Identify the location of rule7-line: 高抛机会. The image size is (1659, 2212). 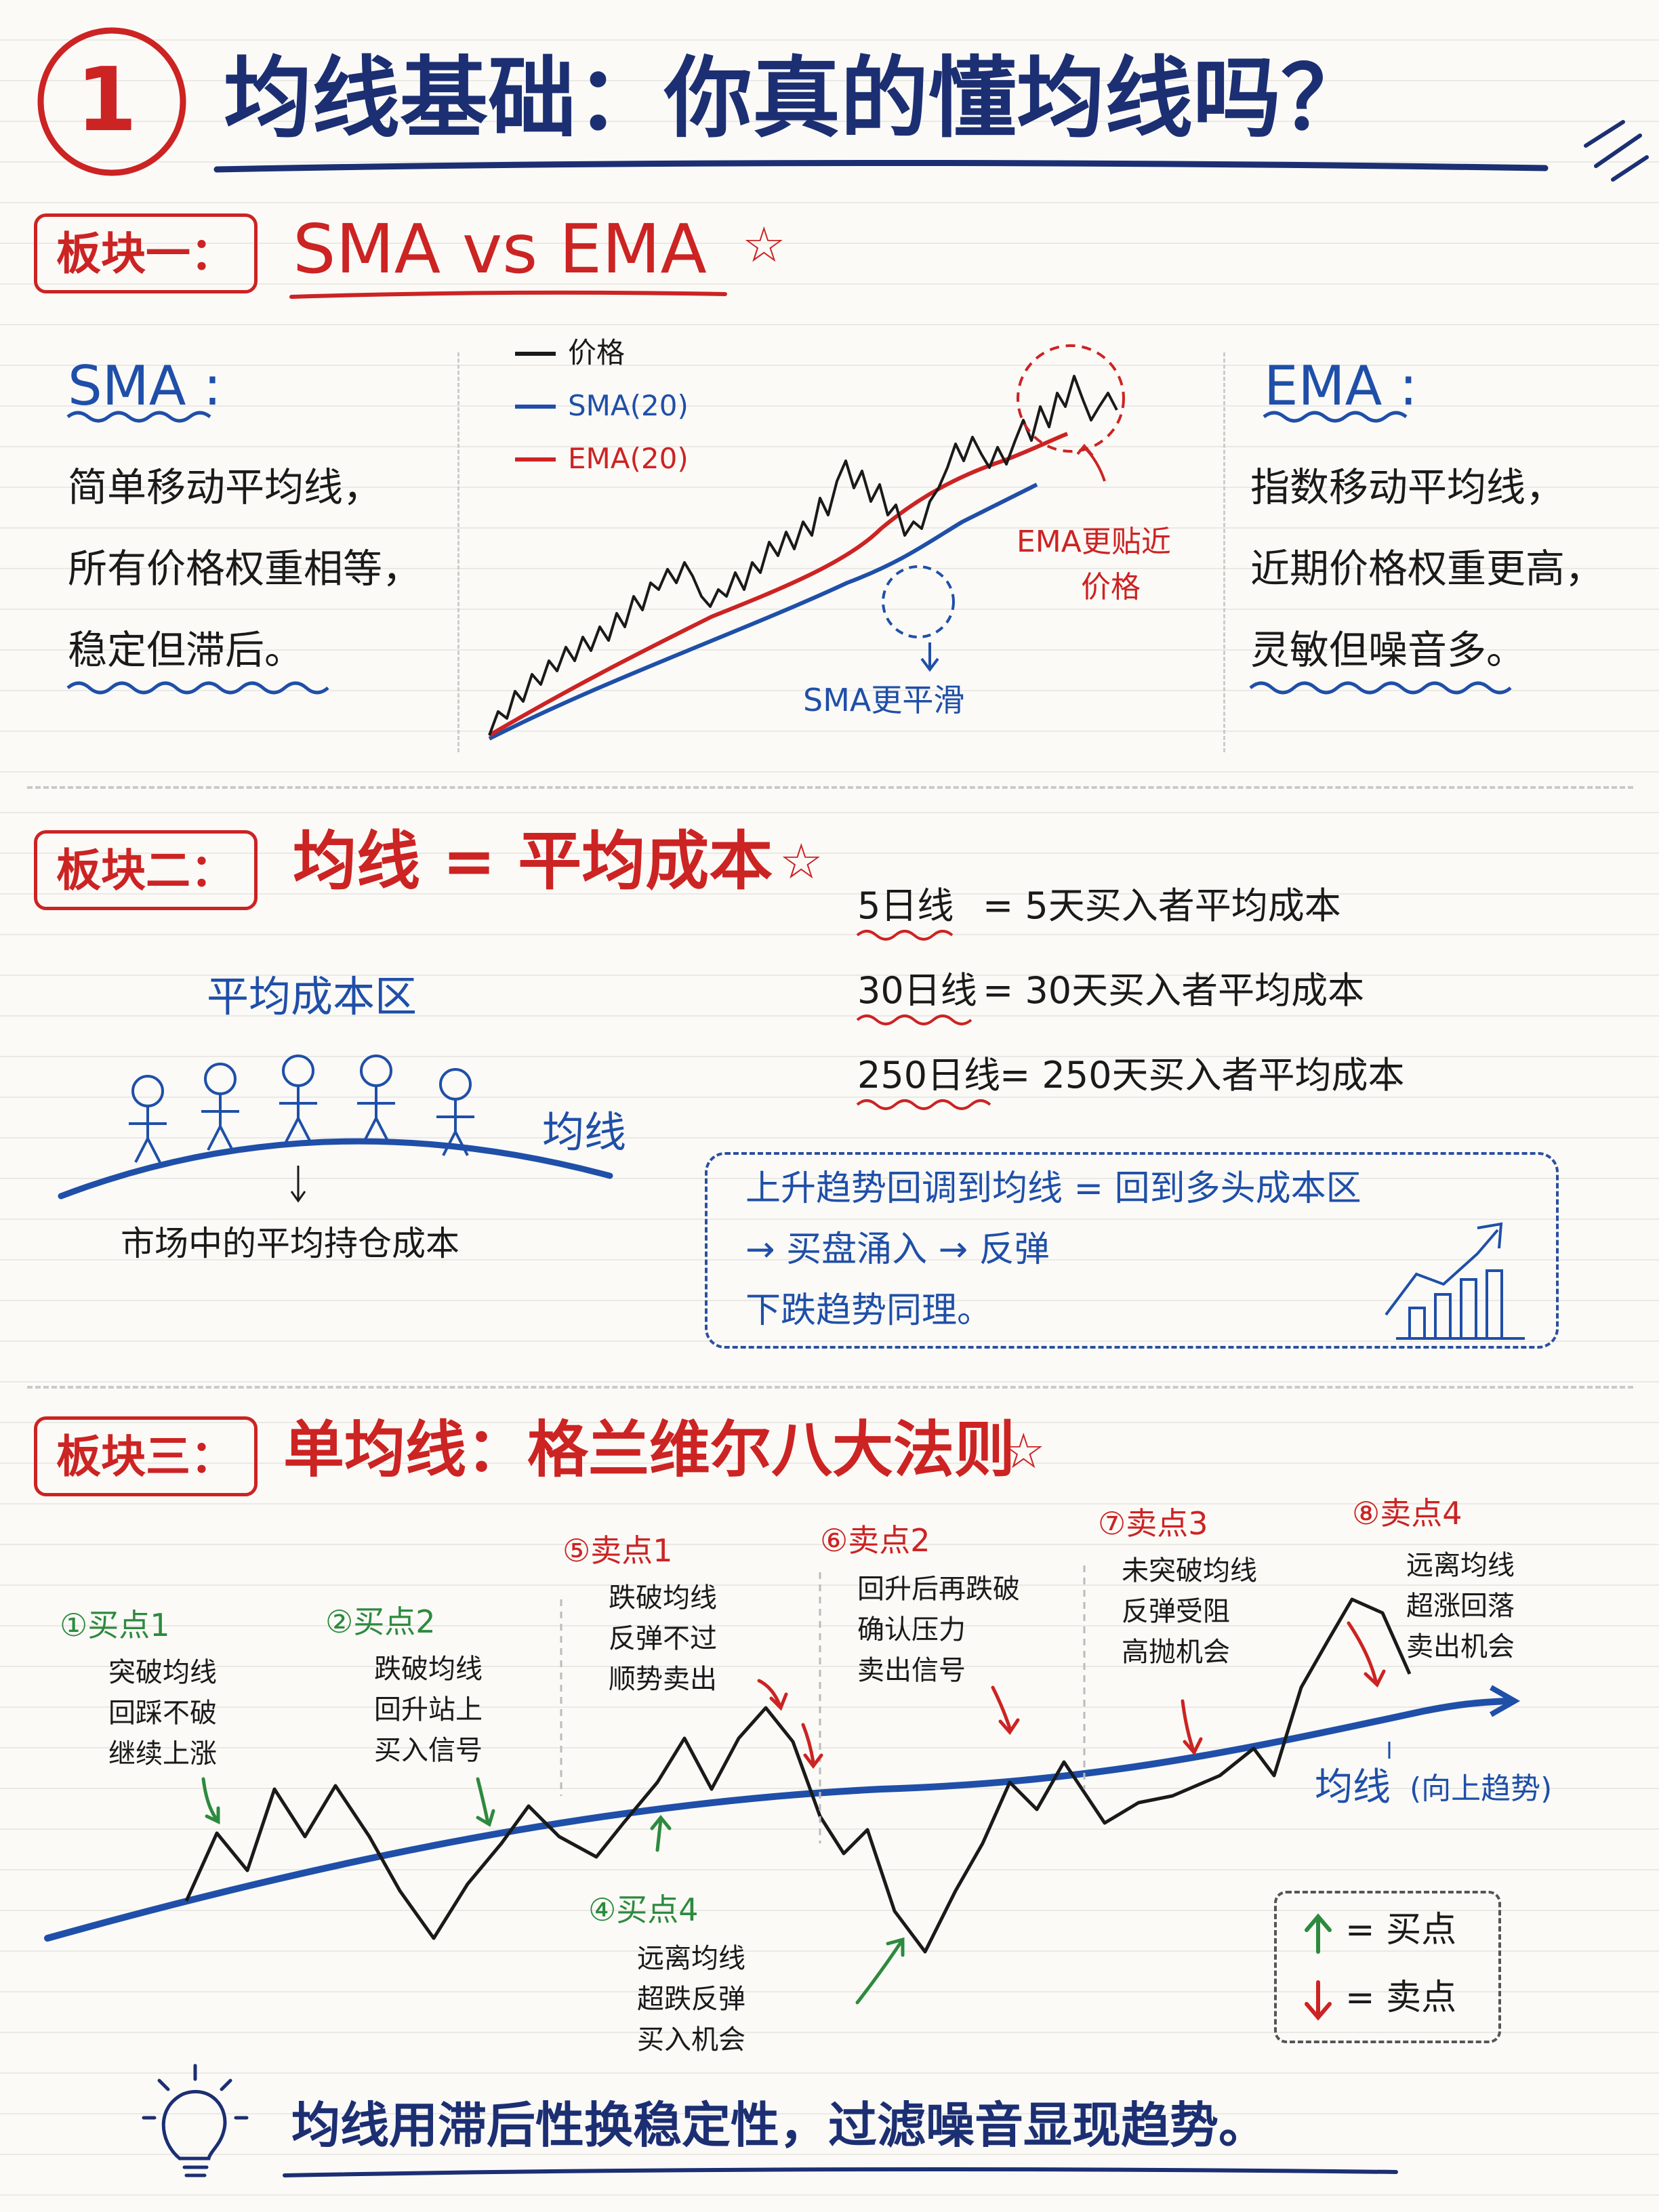
(1176, 1653).